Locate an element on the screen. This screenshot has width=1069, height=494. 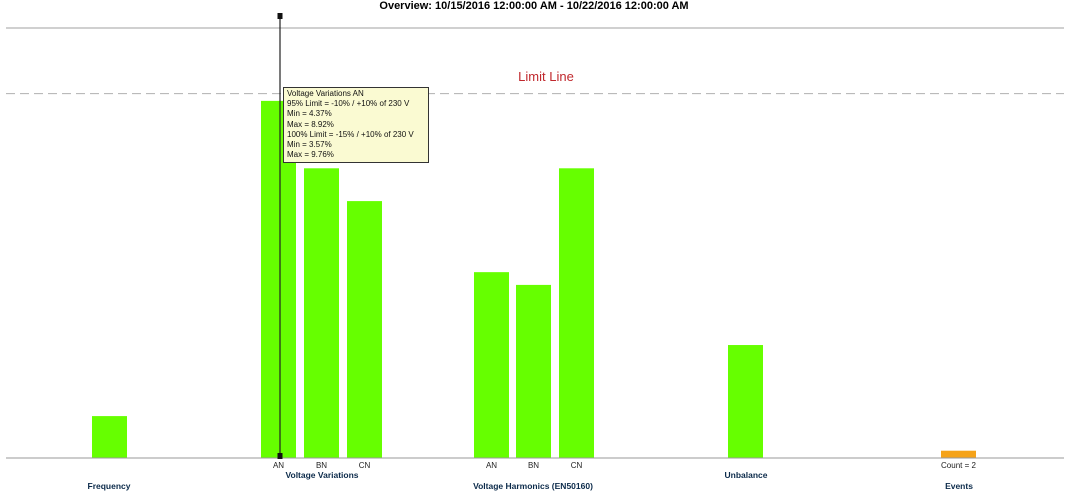
tick-label-vv-cn: CN is located at coordinates (365, 465).